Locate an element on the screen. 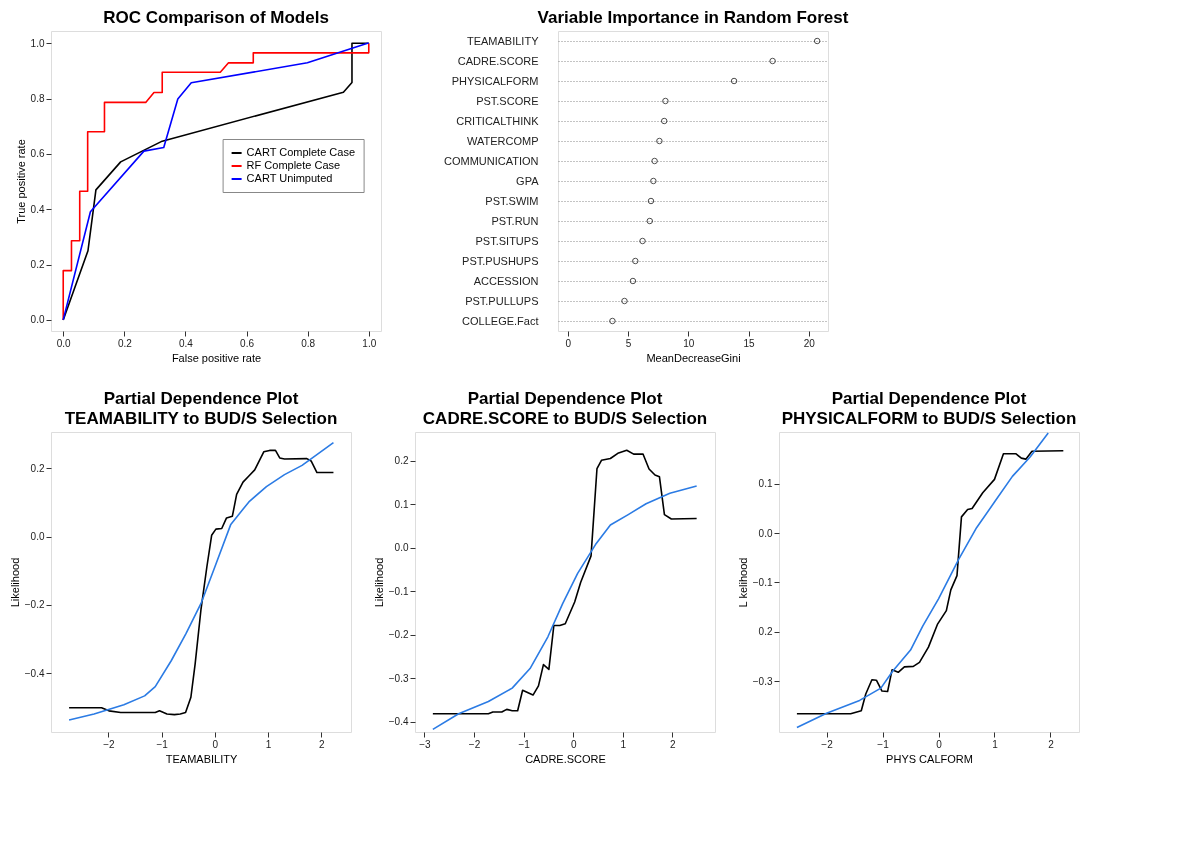 The image size is (1184, 857). y-tick-label: 0.6 is located at coordinates (37, 154).